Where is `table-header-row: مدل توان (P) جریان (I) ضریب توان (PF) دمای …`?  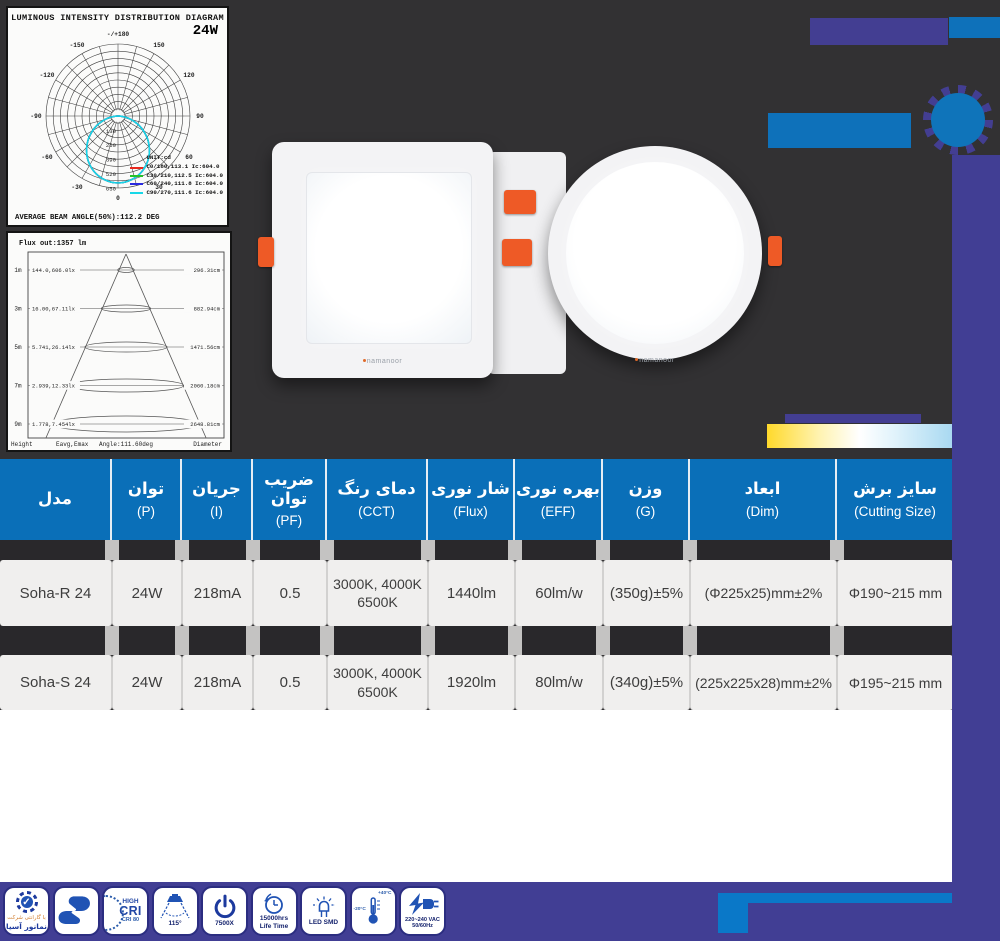
table-header-row: مدل توان (P) جریان (I) ضریب توان (PF) دمای … is located at coordinates (476, 499).